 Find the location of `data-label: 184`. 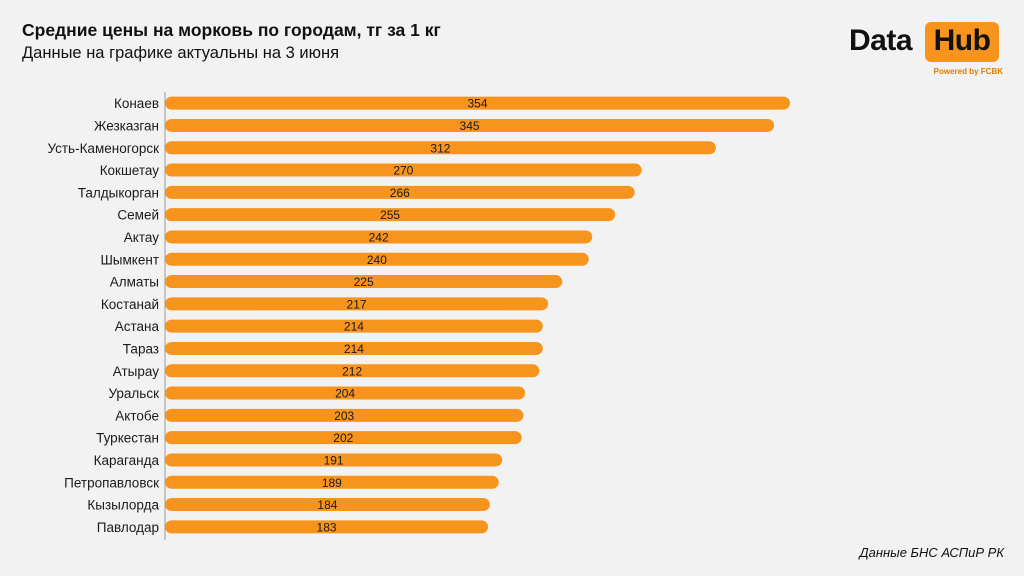

data-label: 184 is located at coordinates (327, 505).